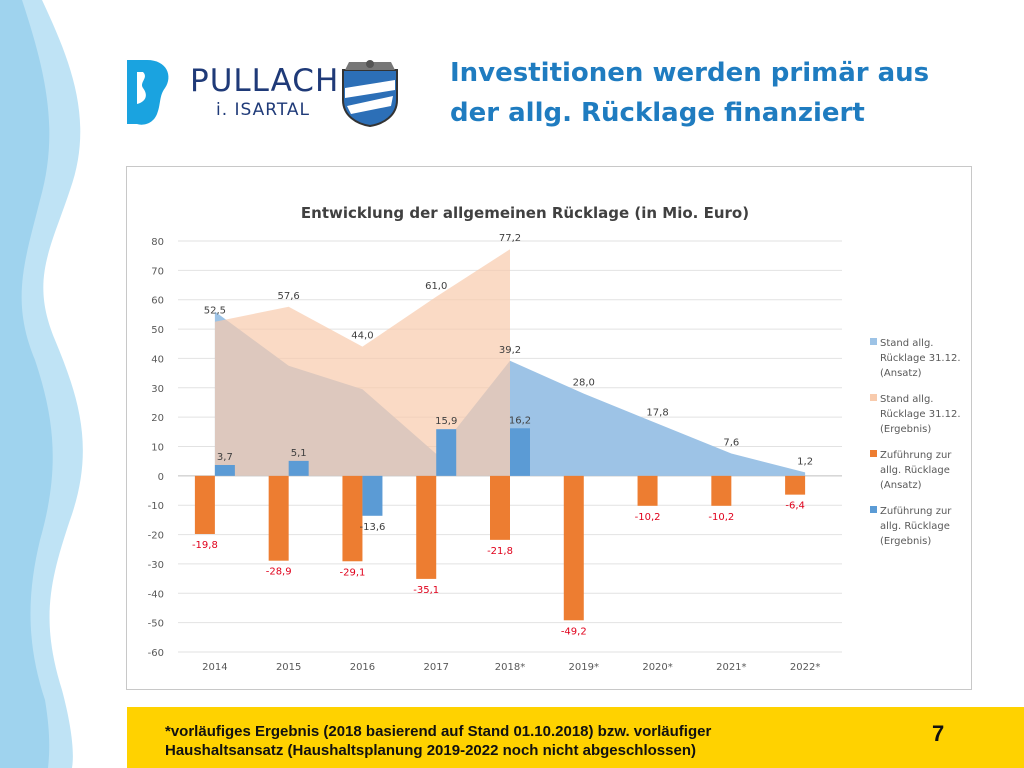  I want to click on y-tick-label: 60, so click(157, 301).